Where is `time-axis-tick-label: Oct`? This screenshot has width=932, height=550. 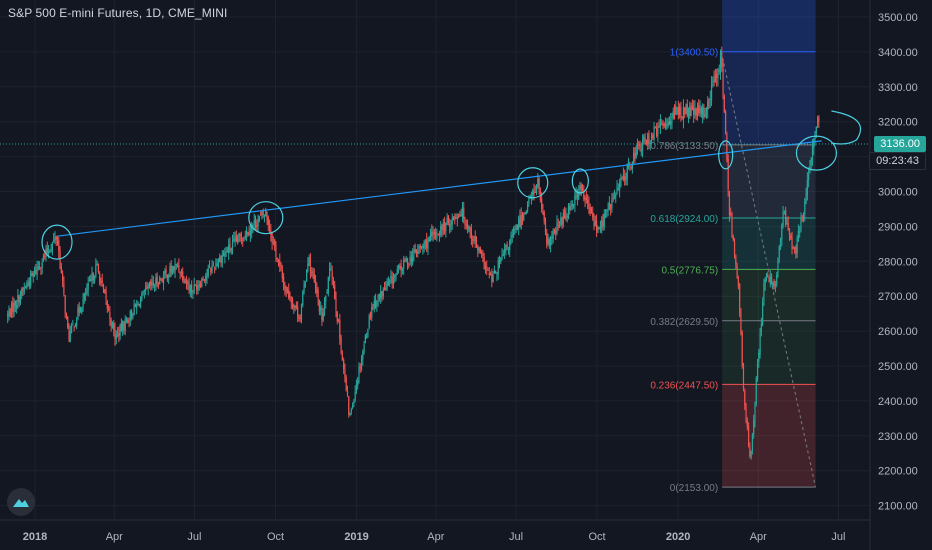 time-axis-tick-label: Oct is located at coordinates (275, 537).